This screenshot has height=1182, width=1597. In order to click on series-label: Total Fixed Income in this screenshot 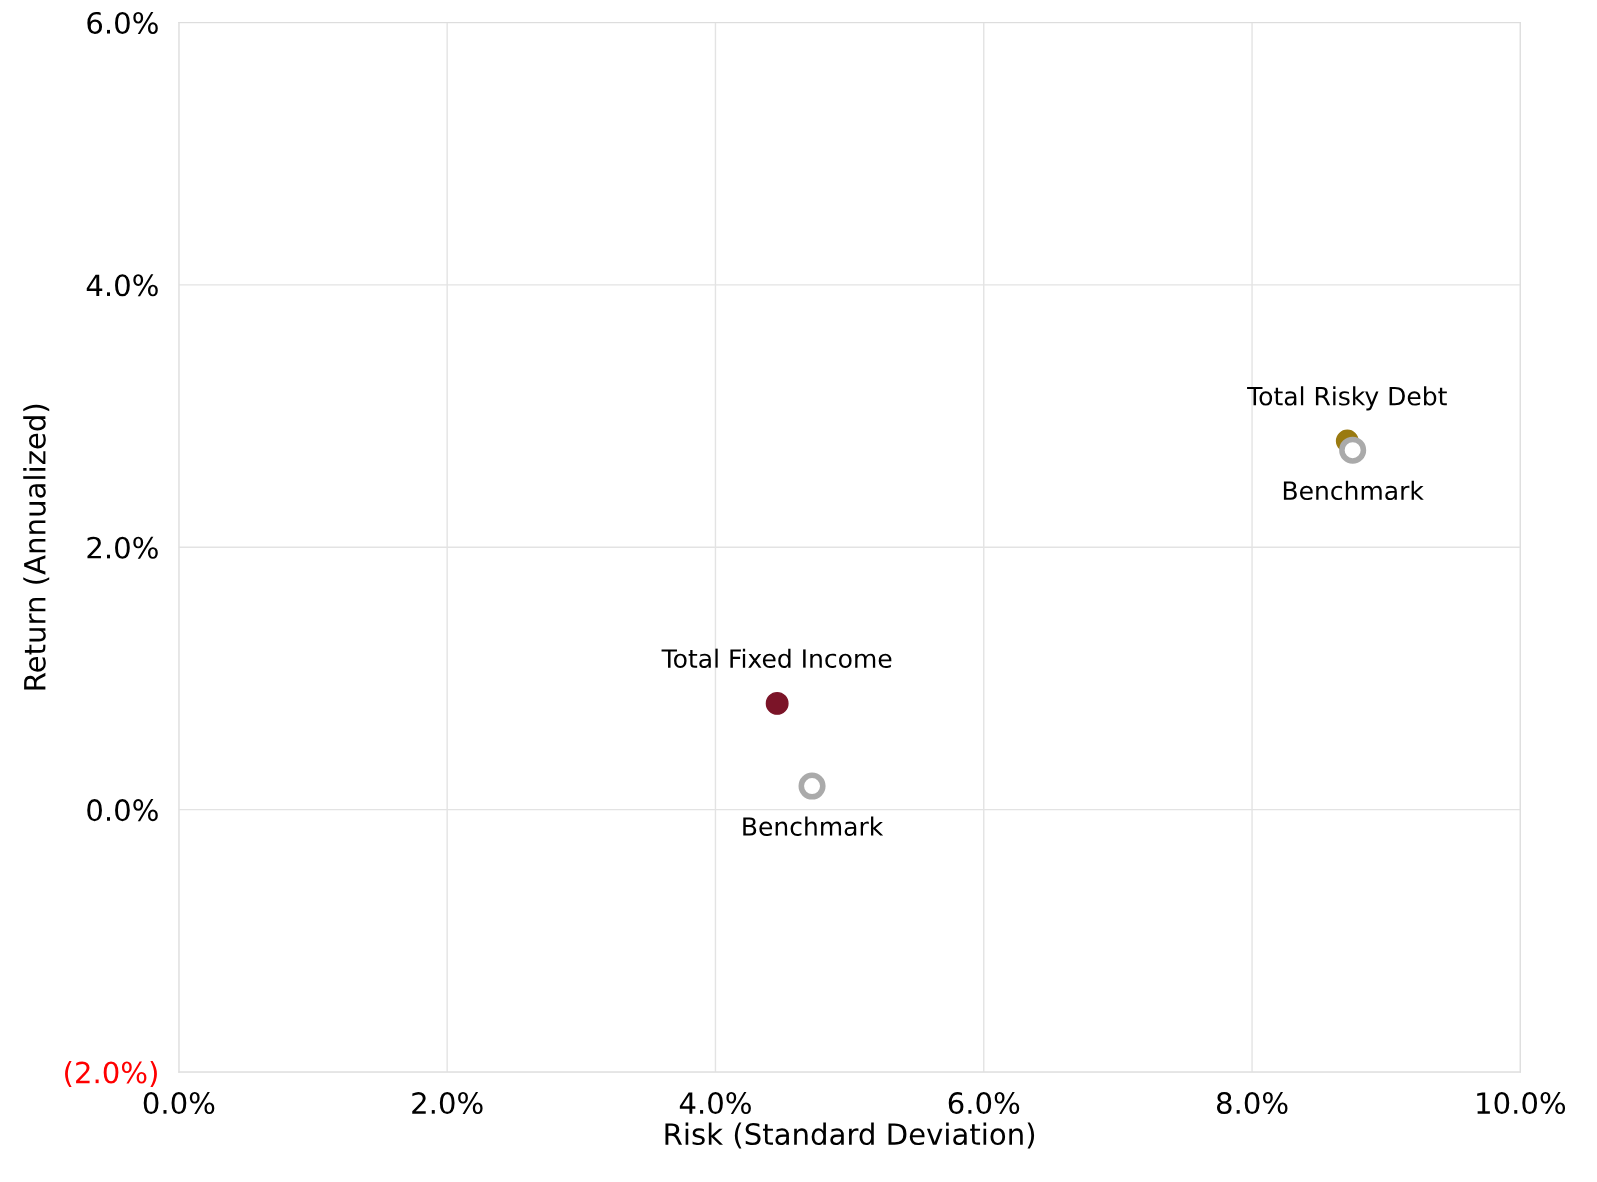, I will do `click(776, 658)`.